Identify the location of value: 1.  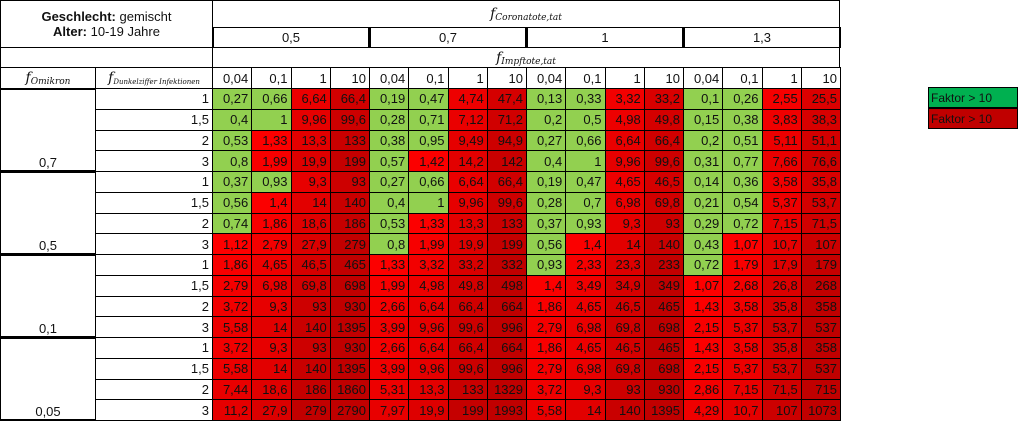
(598, 161).